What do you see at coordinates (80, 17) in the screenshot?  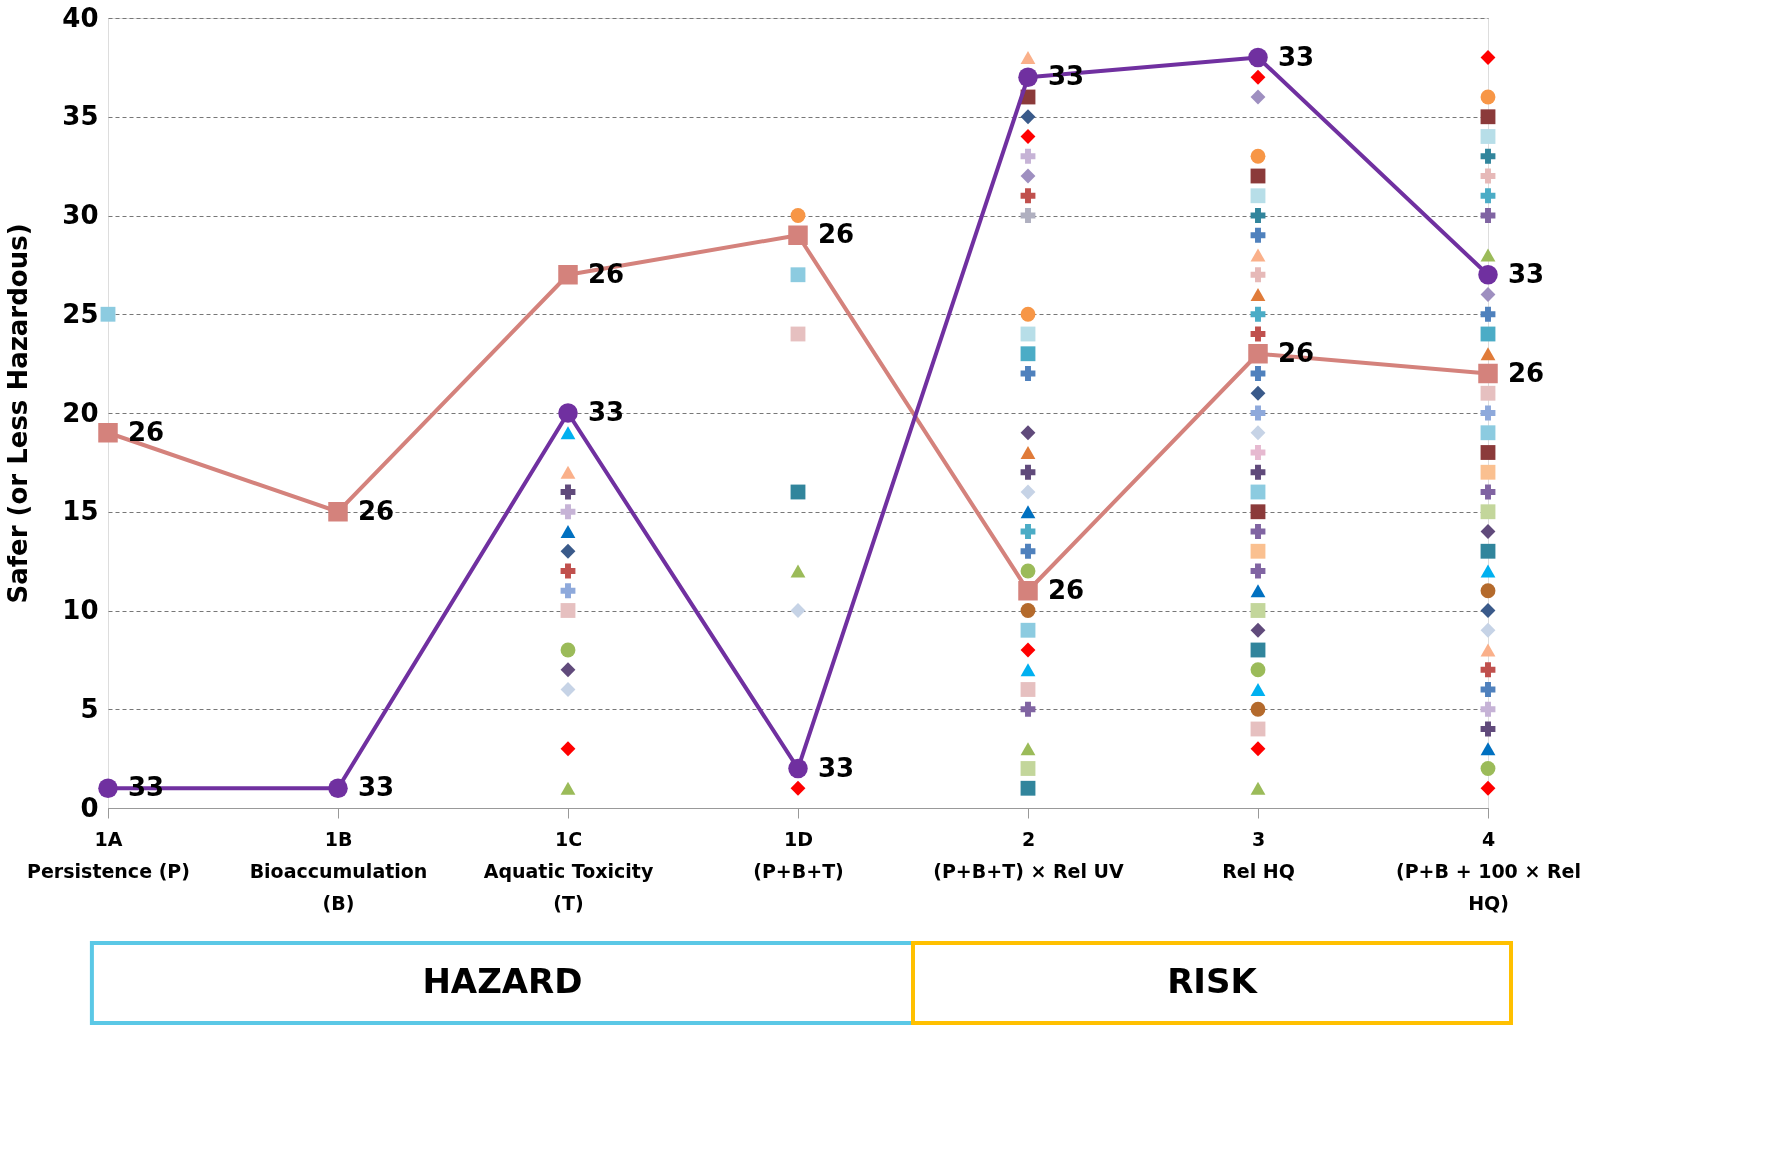 I see `y-tick-label: 40` at bounding box center [80, 17].